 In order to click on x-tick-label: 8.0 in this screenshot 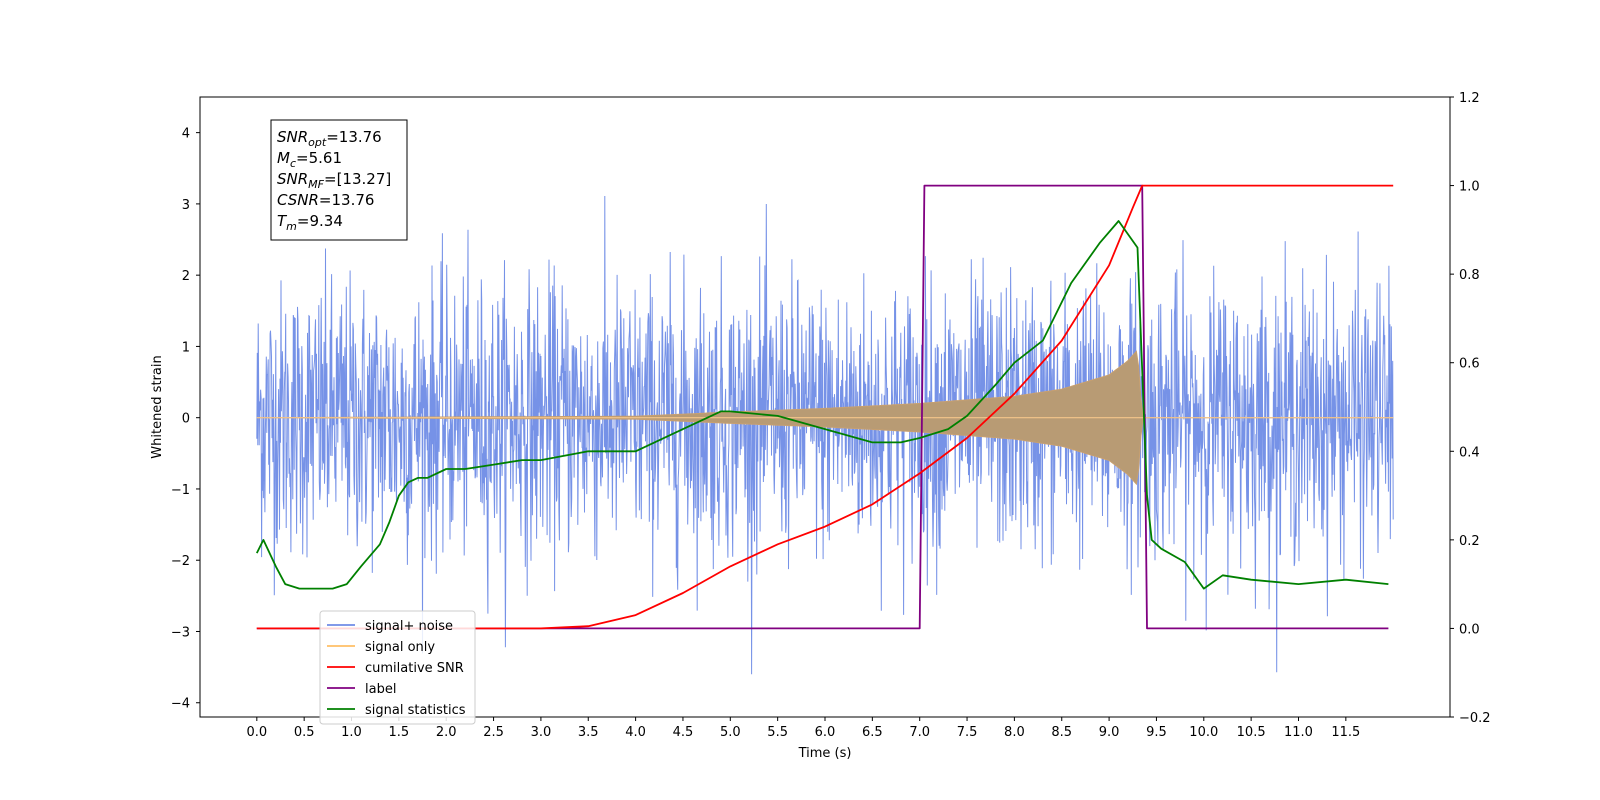, I will do `click(1014, 732)`.